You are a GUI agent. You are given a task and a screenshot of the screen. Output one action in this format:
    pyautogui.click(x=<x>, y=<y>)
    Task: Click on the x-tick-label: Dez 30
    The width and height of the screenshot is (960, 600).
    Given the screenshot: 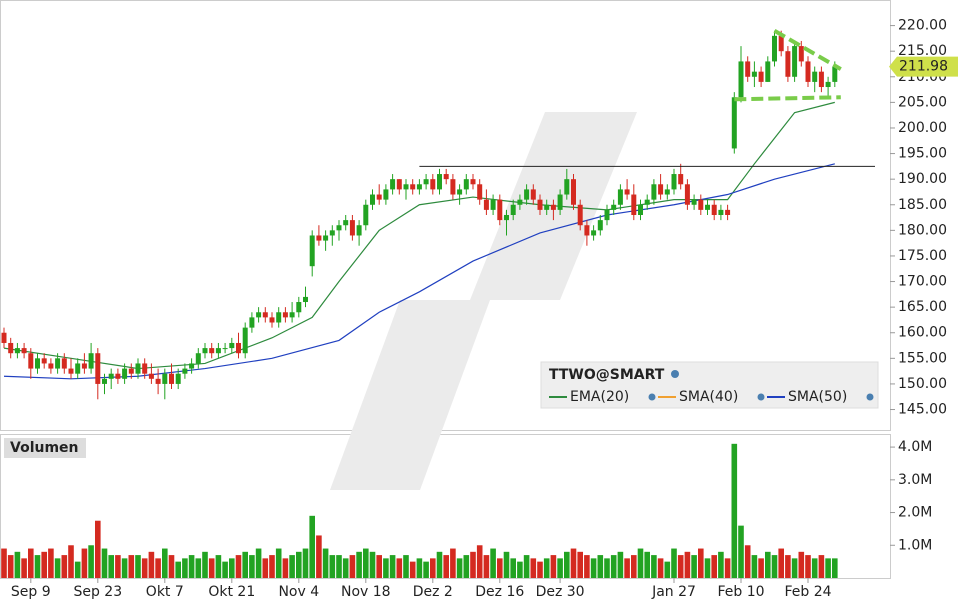 What is the action you would take?
    pyautogui.click(x=560, y=592)
    